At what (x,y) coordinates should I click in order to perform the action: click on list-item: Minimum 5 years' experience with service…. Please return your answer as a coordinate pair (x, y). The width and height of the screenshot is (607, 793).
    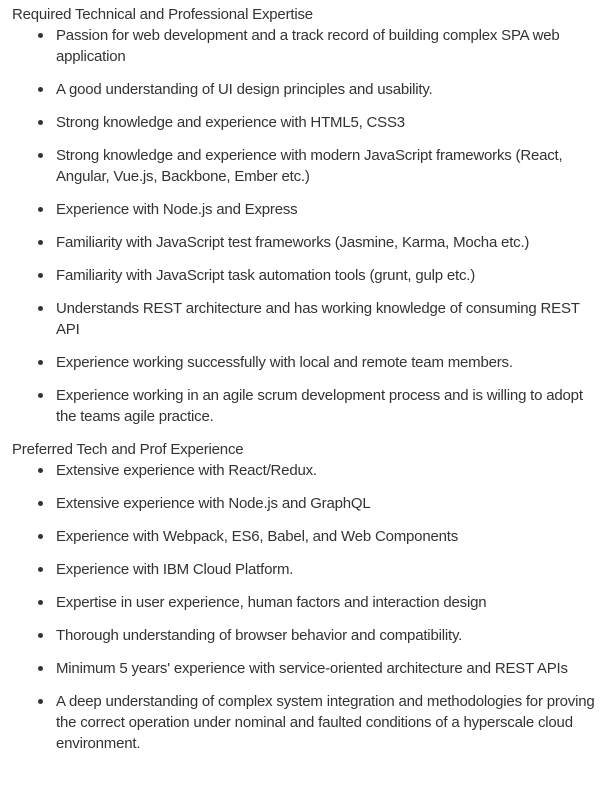
    Looking at the image, I should click on (316, 668).